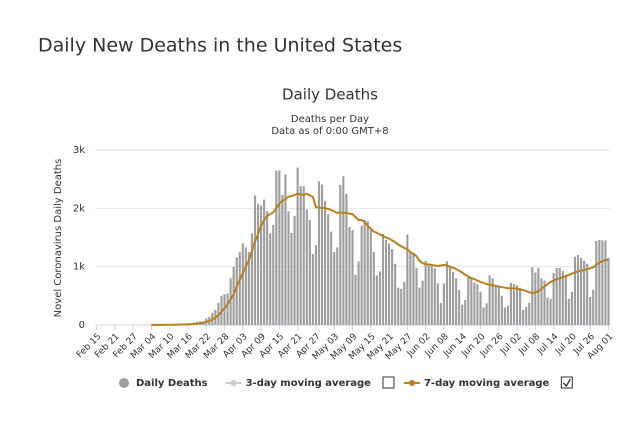 This screenshot has width=640, height=430. I want to click on legend-label: 3-day moving average, so click(309, 383).